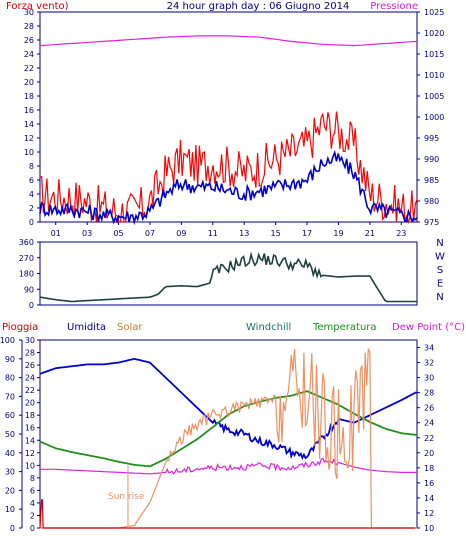 The image size is (466, 536). I want to click on header-right-label: Pressione, so click(394, 6).